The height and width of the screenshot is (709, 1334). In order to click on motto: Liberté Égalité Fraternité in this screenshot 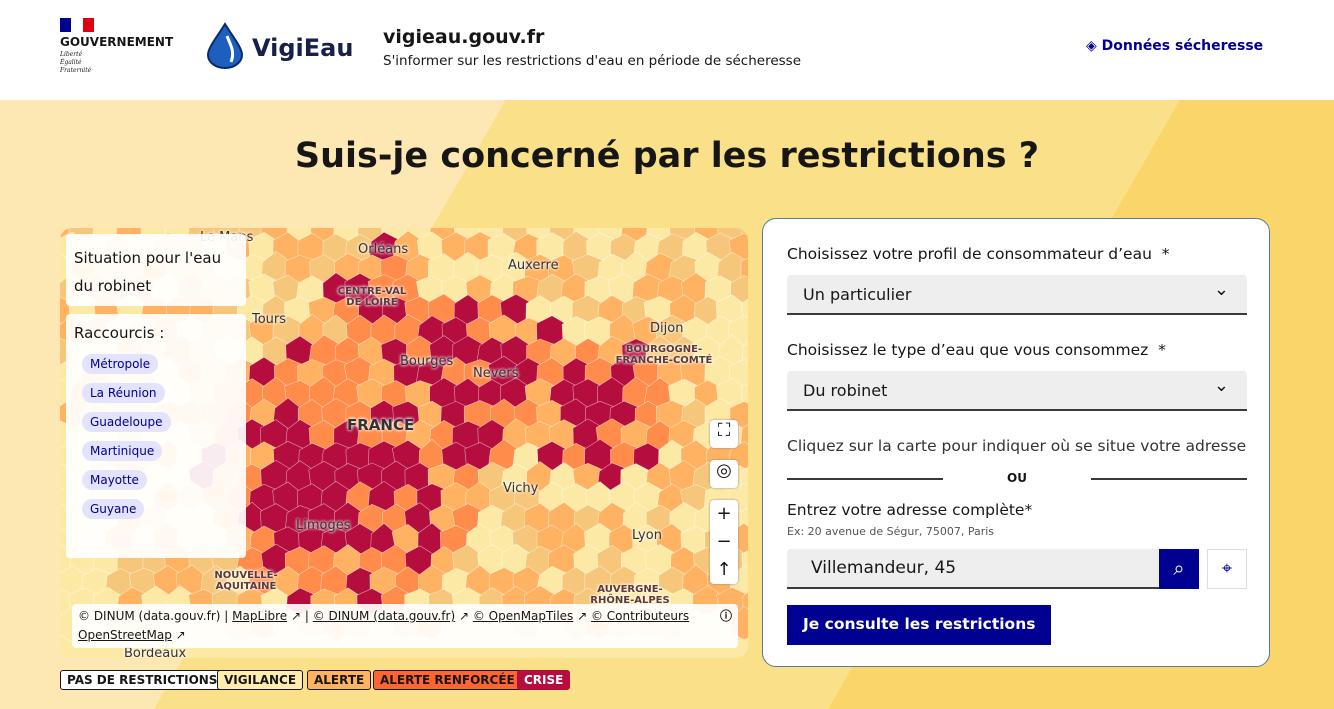, I will do `click(75, 63)`.